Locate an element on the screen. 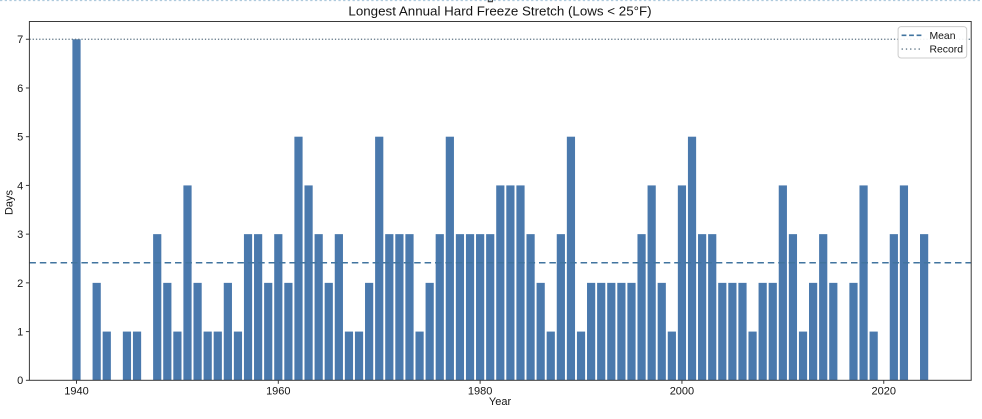  svg-text: 7 is located at coordinates (20, 40).